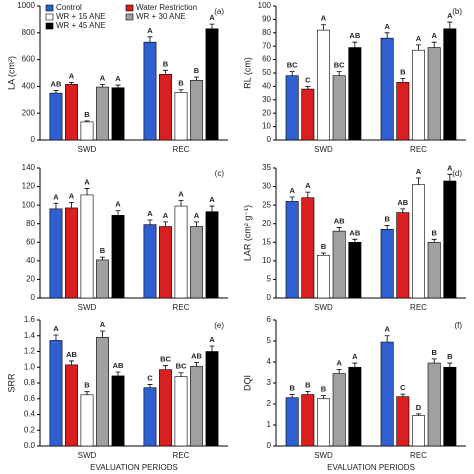 The width and height of the screenshot is (474, 474). I want to click on y-tick-label: 5, so click(269, 340).